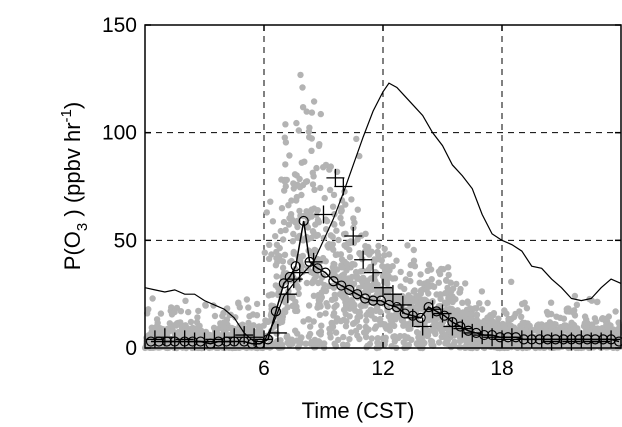 This screenshot has width=622, height=427. I want to click on y-axis-title: P(O3 ) (ppbv hr-1), so click(74, 186).